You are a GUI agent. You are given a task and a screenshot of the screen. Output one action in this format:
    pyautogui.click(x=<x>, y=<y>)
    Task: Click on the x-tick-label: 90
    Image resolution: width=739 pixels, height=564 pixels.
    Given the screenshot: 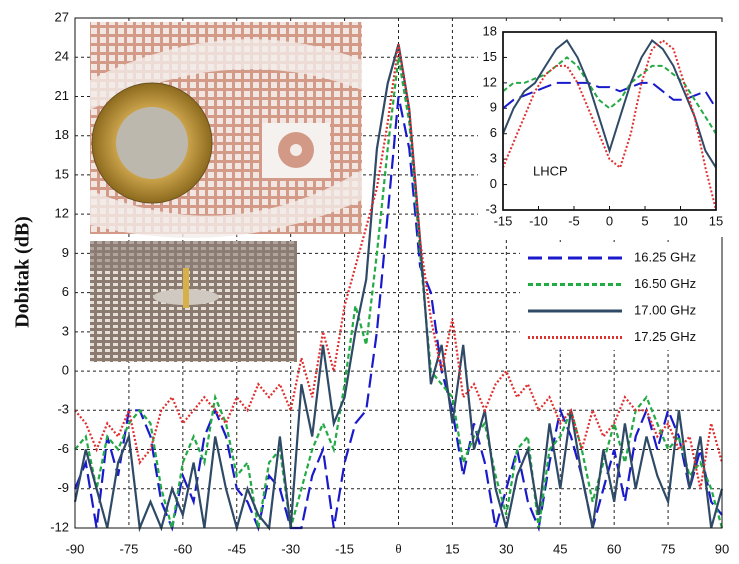 What is the action you would take?
    pyautogui.click(x=722, y=548)
    